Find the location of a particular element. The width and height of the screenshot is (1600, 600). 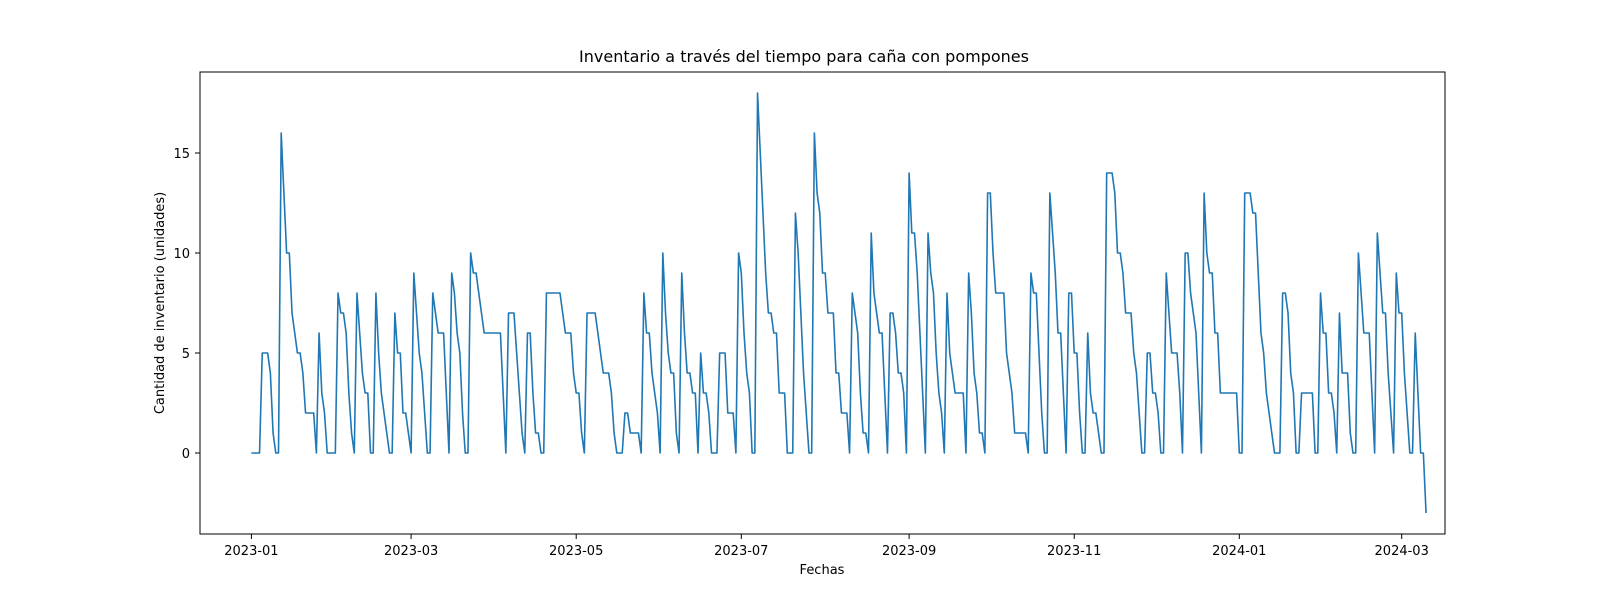

x-tick-label: 2023-05 is located at coordinates (576, 551).